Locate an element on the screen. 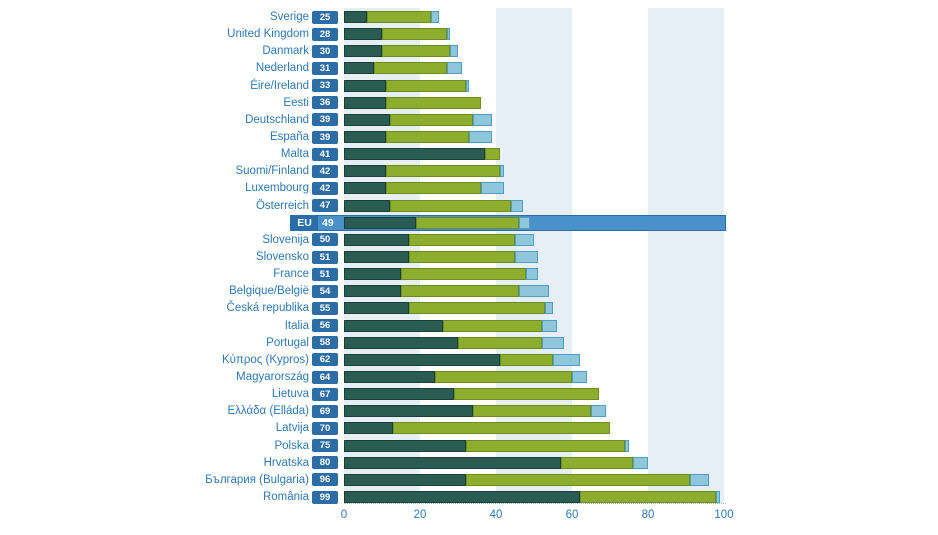  x-axis-tick: 40 is located at coordinates (496, 515).